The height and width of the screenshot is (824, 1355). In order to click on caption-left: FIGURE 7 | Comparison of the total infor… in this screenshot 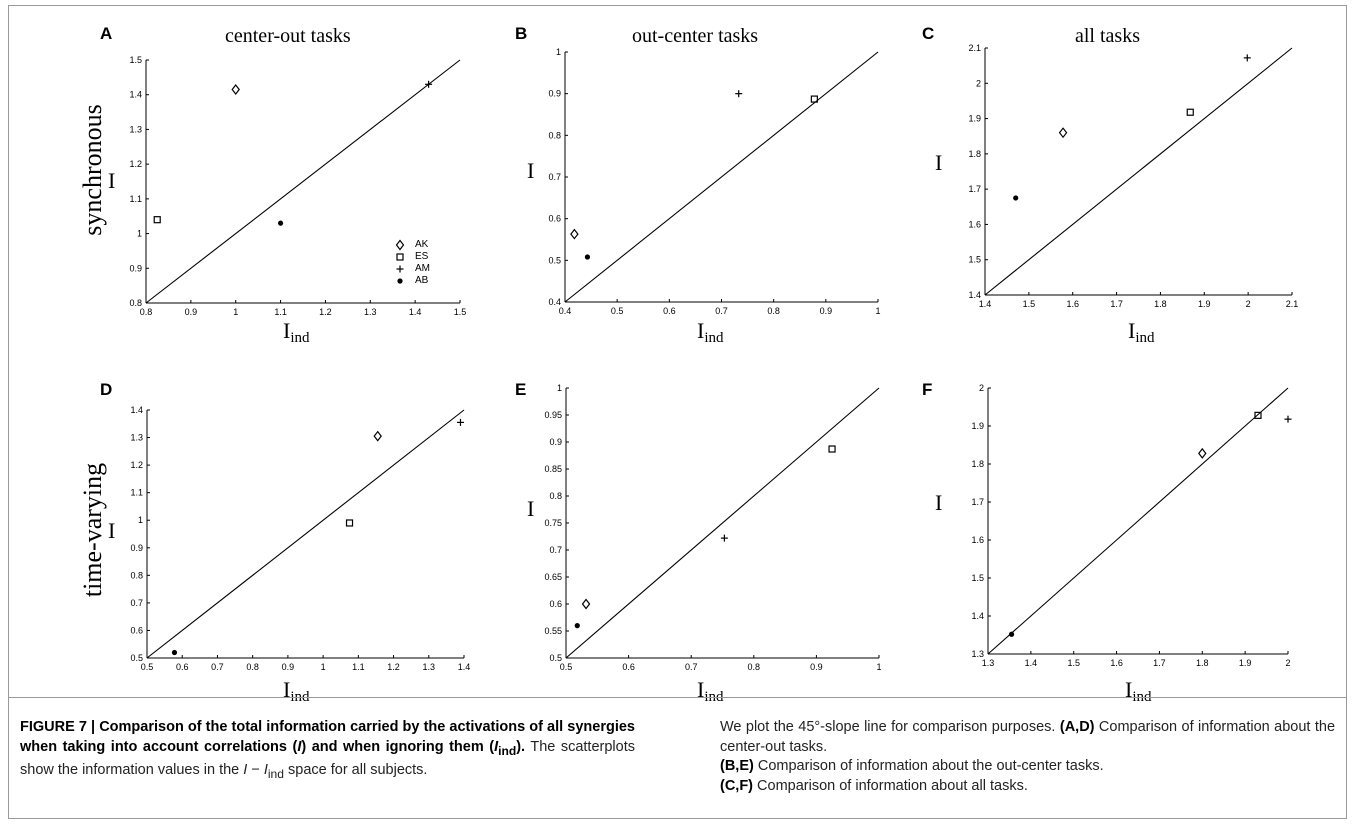, I will do `click(327, 751)`.